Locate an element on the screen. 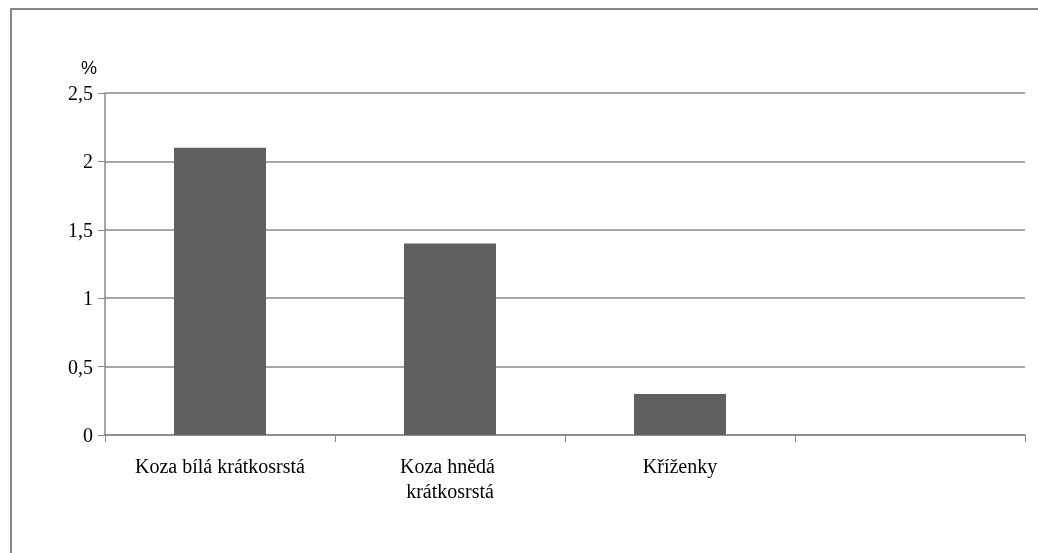 The image size is (1038, 553). y-tick-label: 0,5 is located at coordinates (80, 366).